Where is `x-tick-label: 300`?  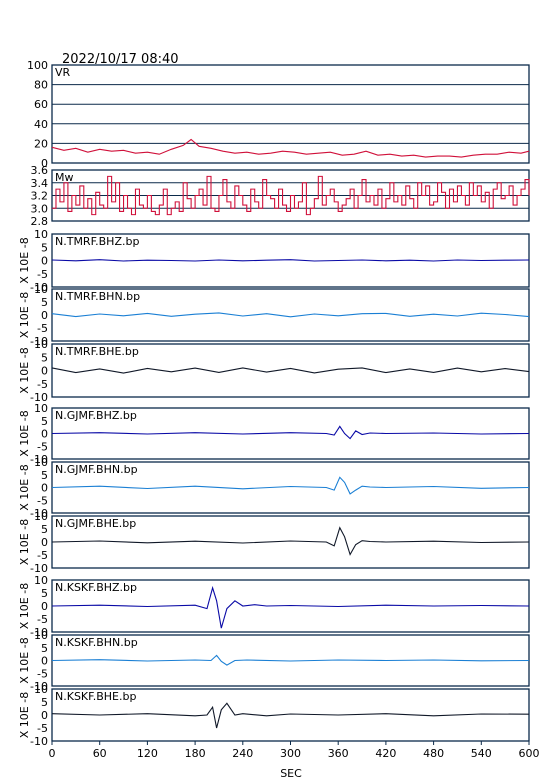
x-tick-label: 300 is located at coordinates (290, 753).